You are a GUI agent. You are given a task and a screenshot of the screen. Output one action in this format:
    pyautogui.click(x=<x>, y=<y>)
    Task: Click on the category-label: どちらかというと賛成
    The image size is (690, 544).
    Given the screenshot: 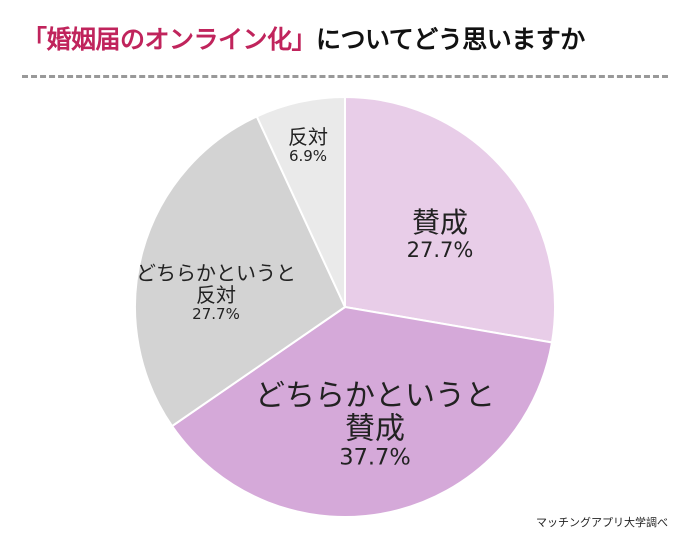 What is the action you would take?
    pyautogui.click(x=375, y=412)
    